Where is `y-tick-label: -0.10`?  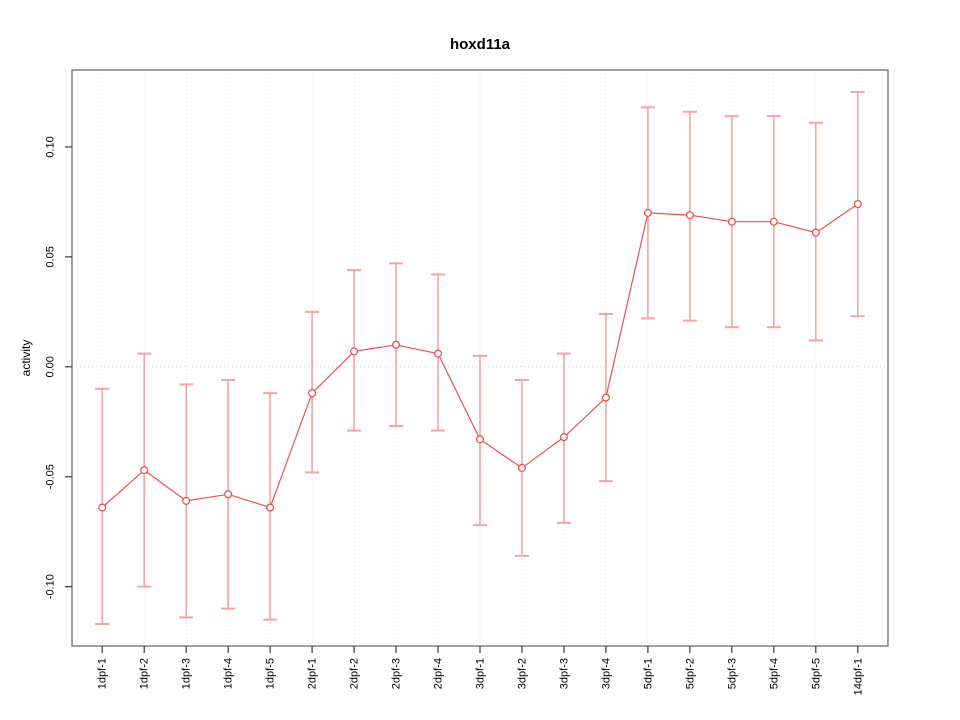 y-tick-label: -0.10 is located at coordinates (51, 586).